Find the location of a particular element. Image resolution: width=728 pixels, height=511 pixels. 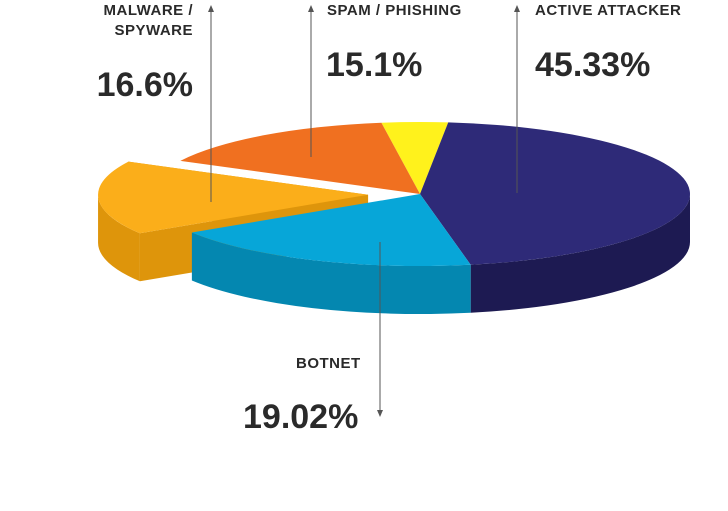

value-malware: 16.6% is located at coordinates (145, 85).